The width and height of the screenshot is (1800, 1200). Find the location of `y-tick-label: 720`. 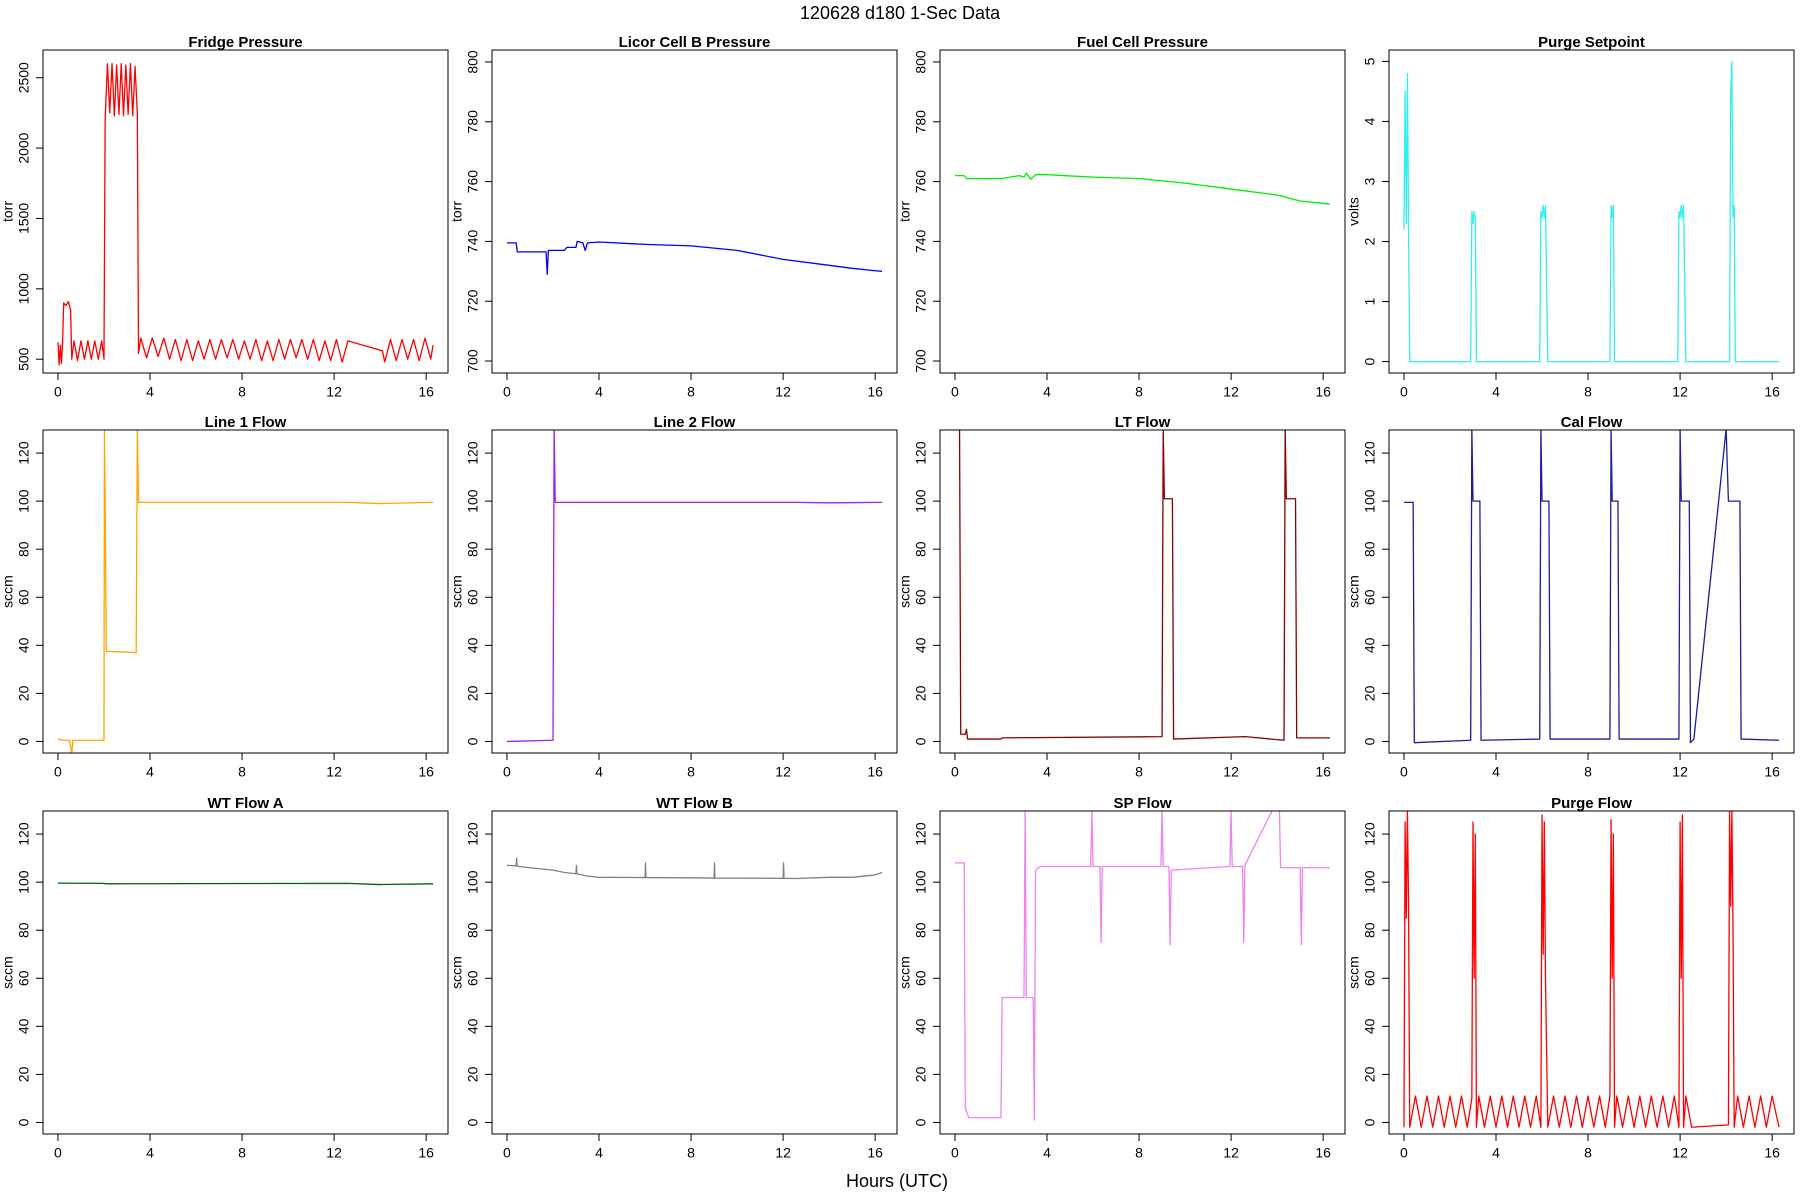

y-tick-label: 720 is located at coordinates (473, 301).